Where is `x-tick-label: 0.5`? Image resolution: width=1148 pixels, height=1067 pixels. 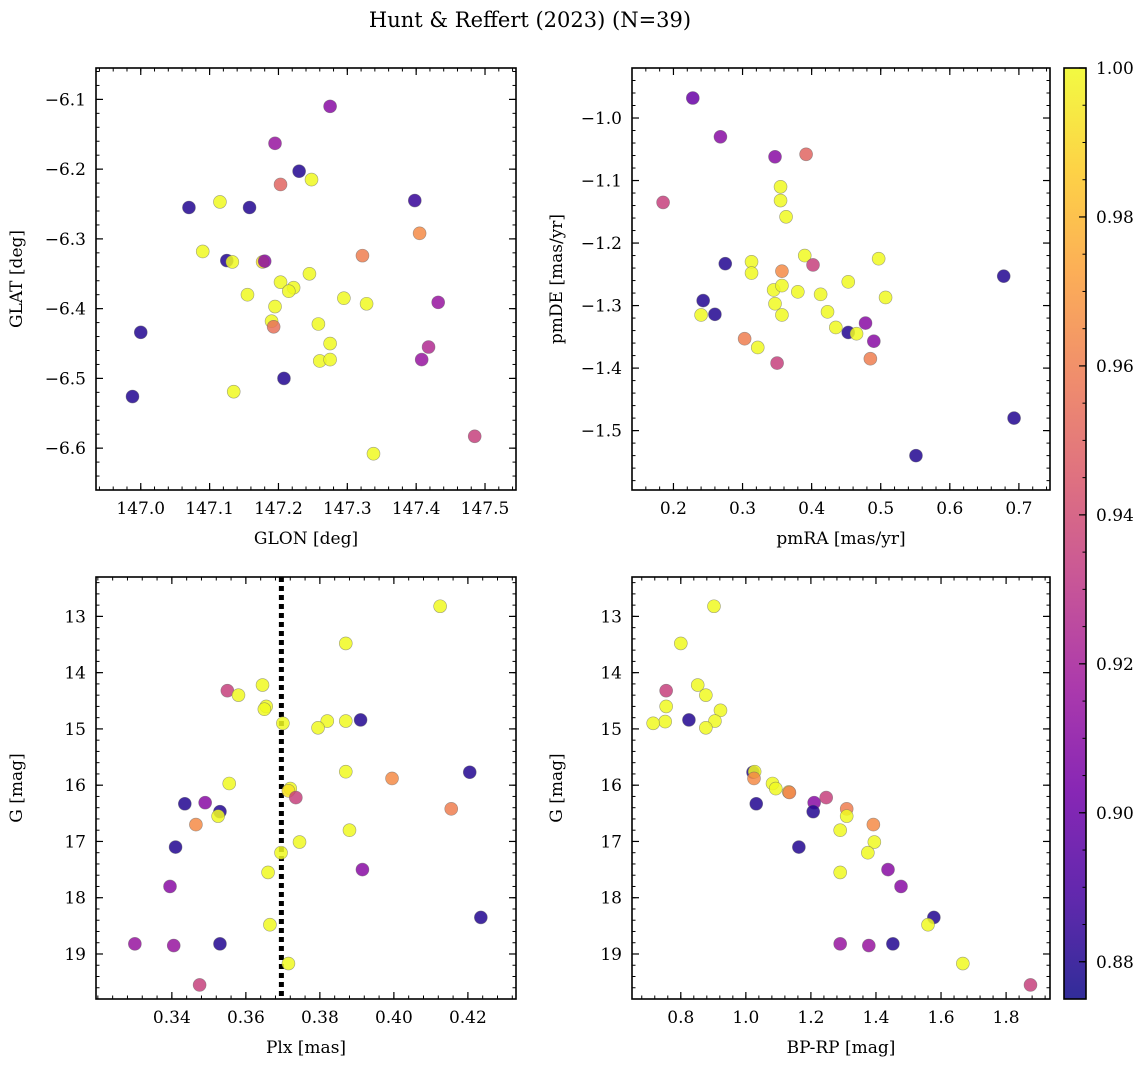
x-tick-label: 0.5 is located at coordinates (880, 509).